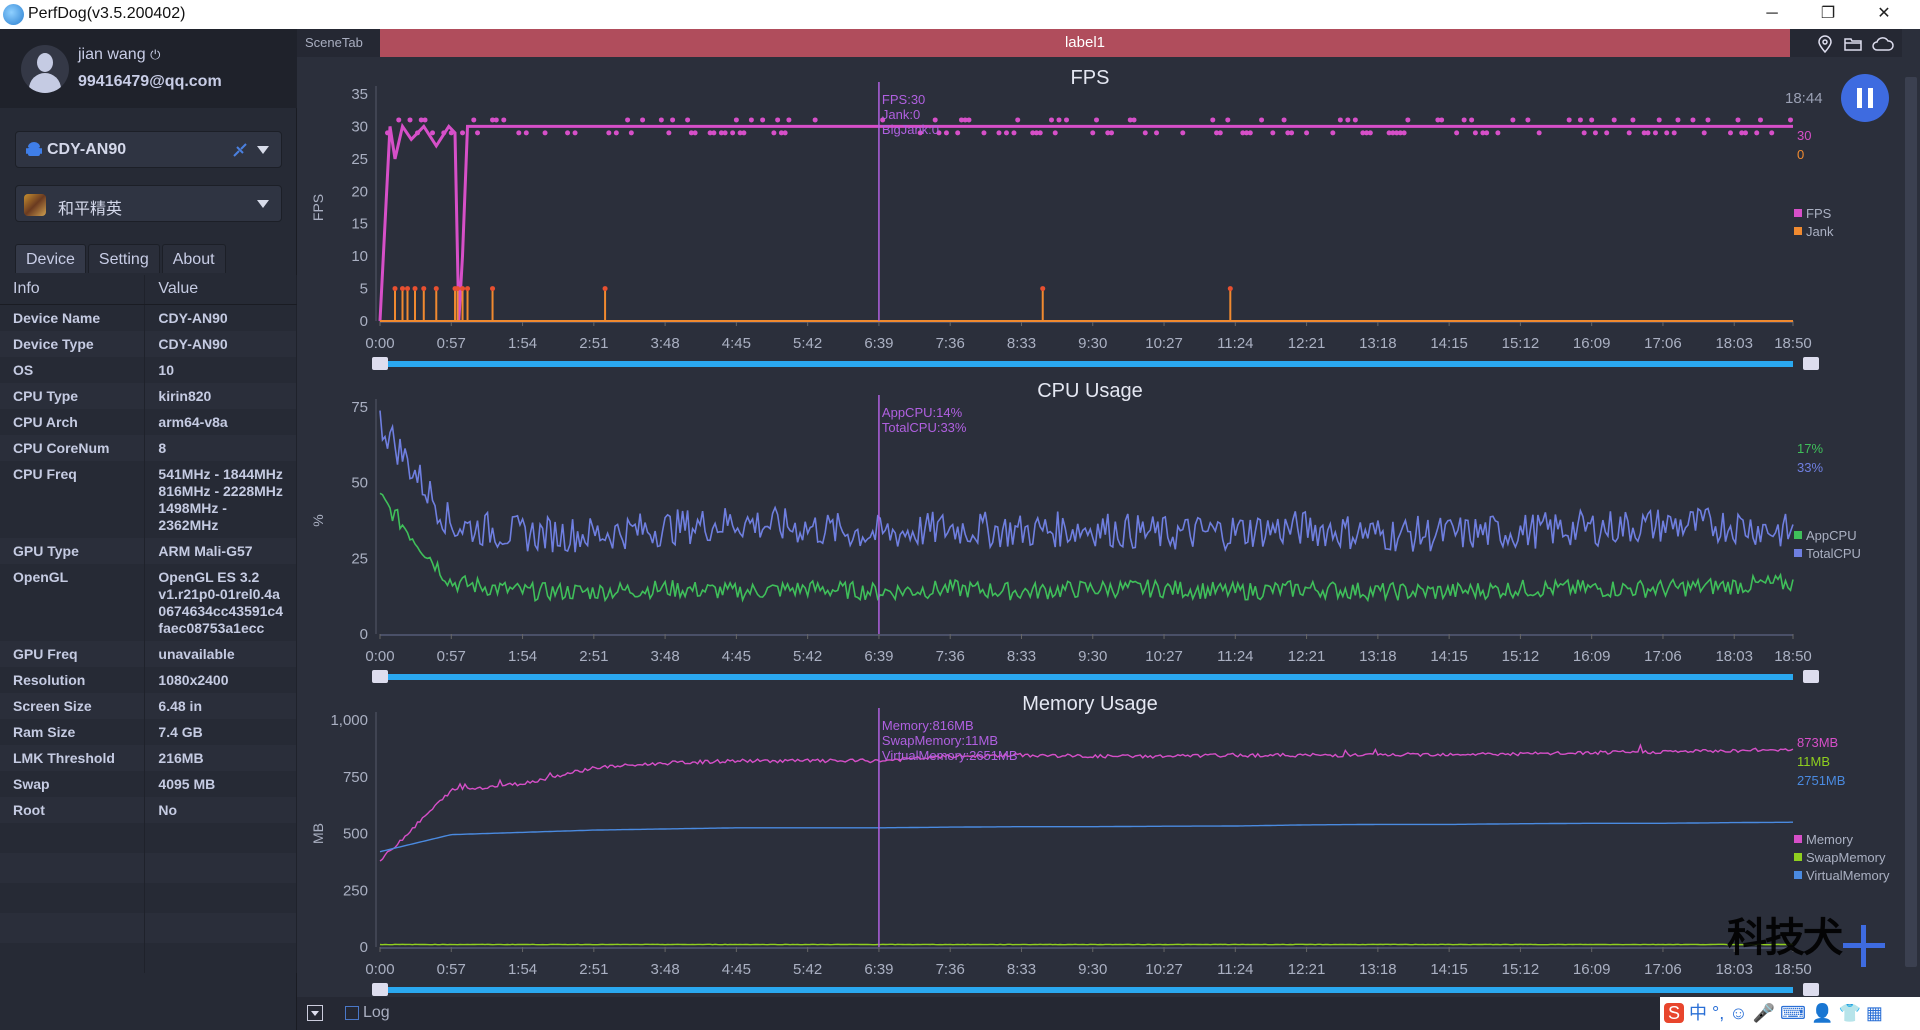  I want to click on expand-log-button, so click(315, 1013).